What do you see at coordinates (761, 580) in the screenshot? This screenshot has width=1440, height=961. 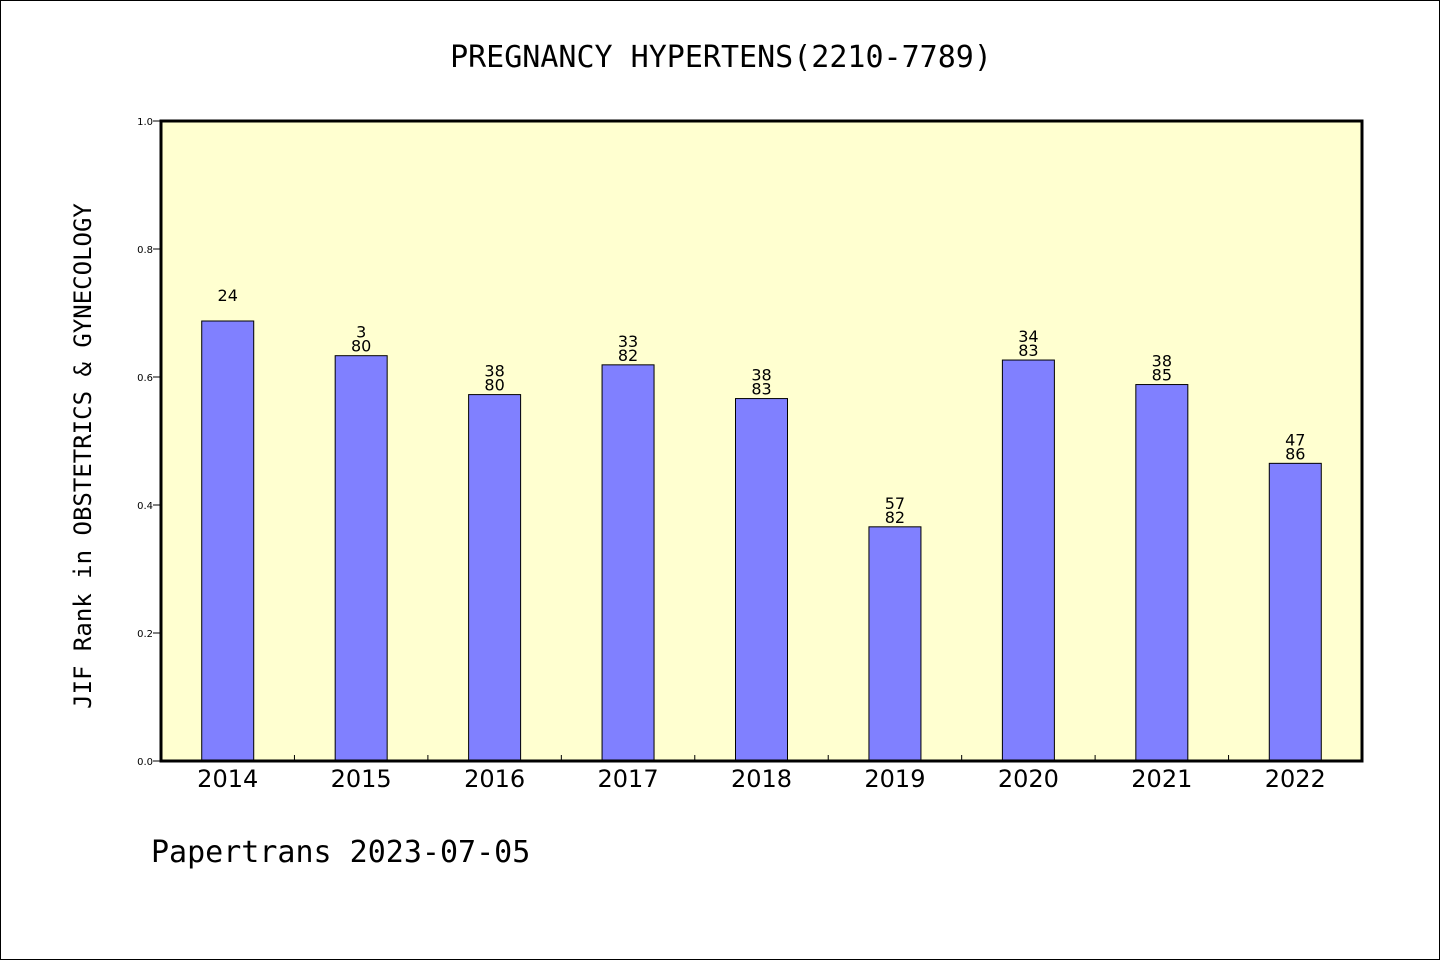 I see `bar-2018` at bounding box center [761, 580].